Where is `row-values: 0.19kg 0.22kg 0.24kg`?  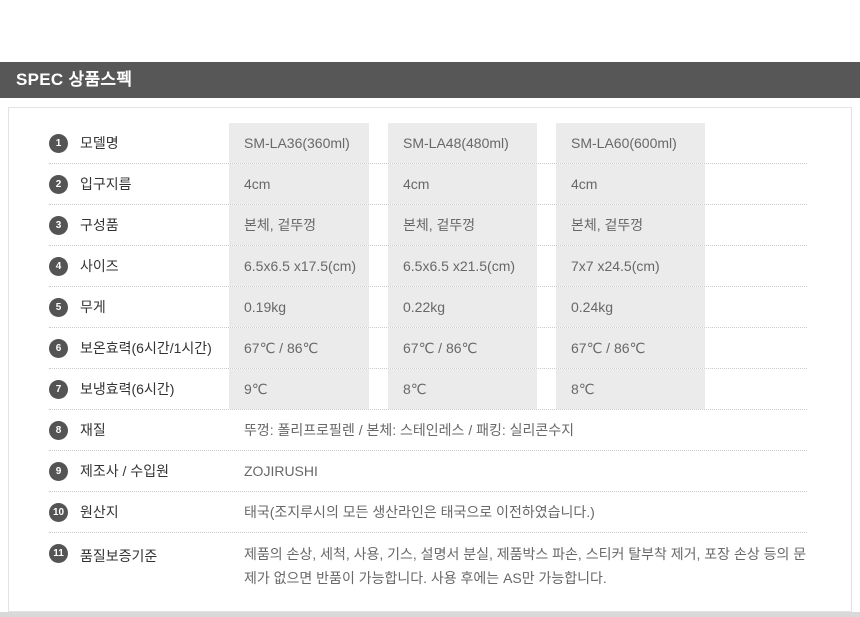 row-values: 0.19kg 0.22kg 0.24kg is located at coordinates (476, 307).